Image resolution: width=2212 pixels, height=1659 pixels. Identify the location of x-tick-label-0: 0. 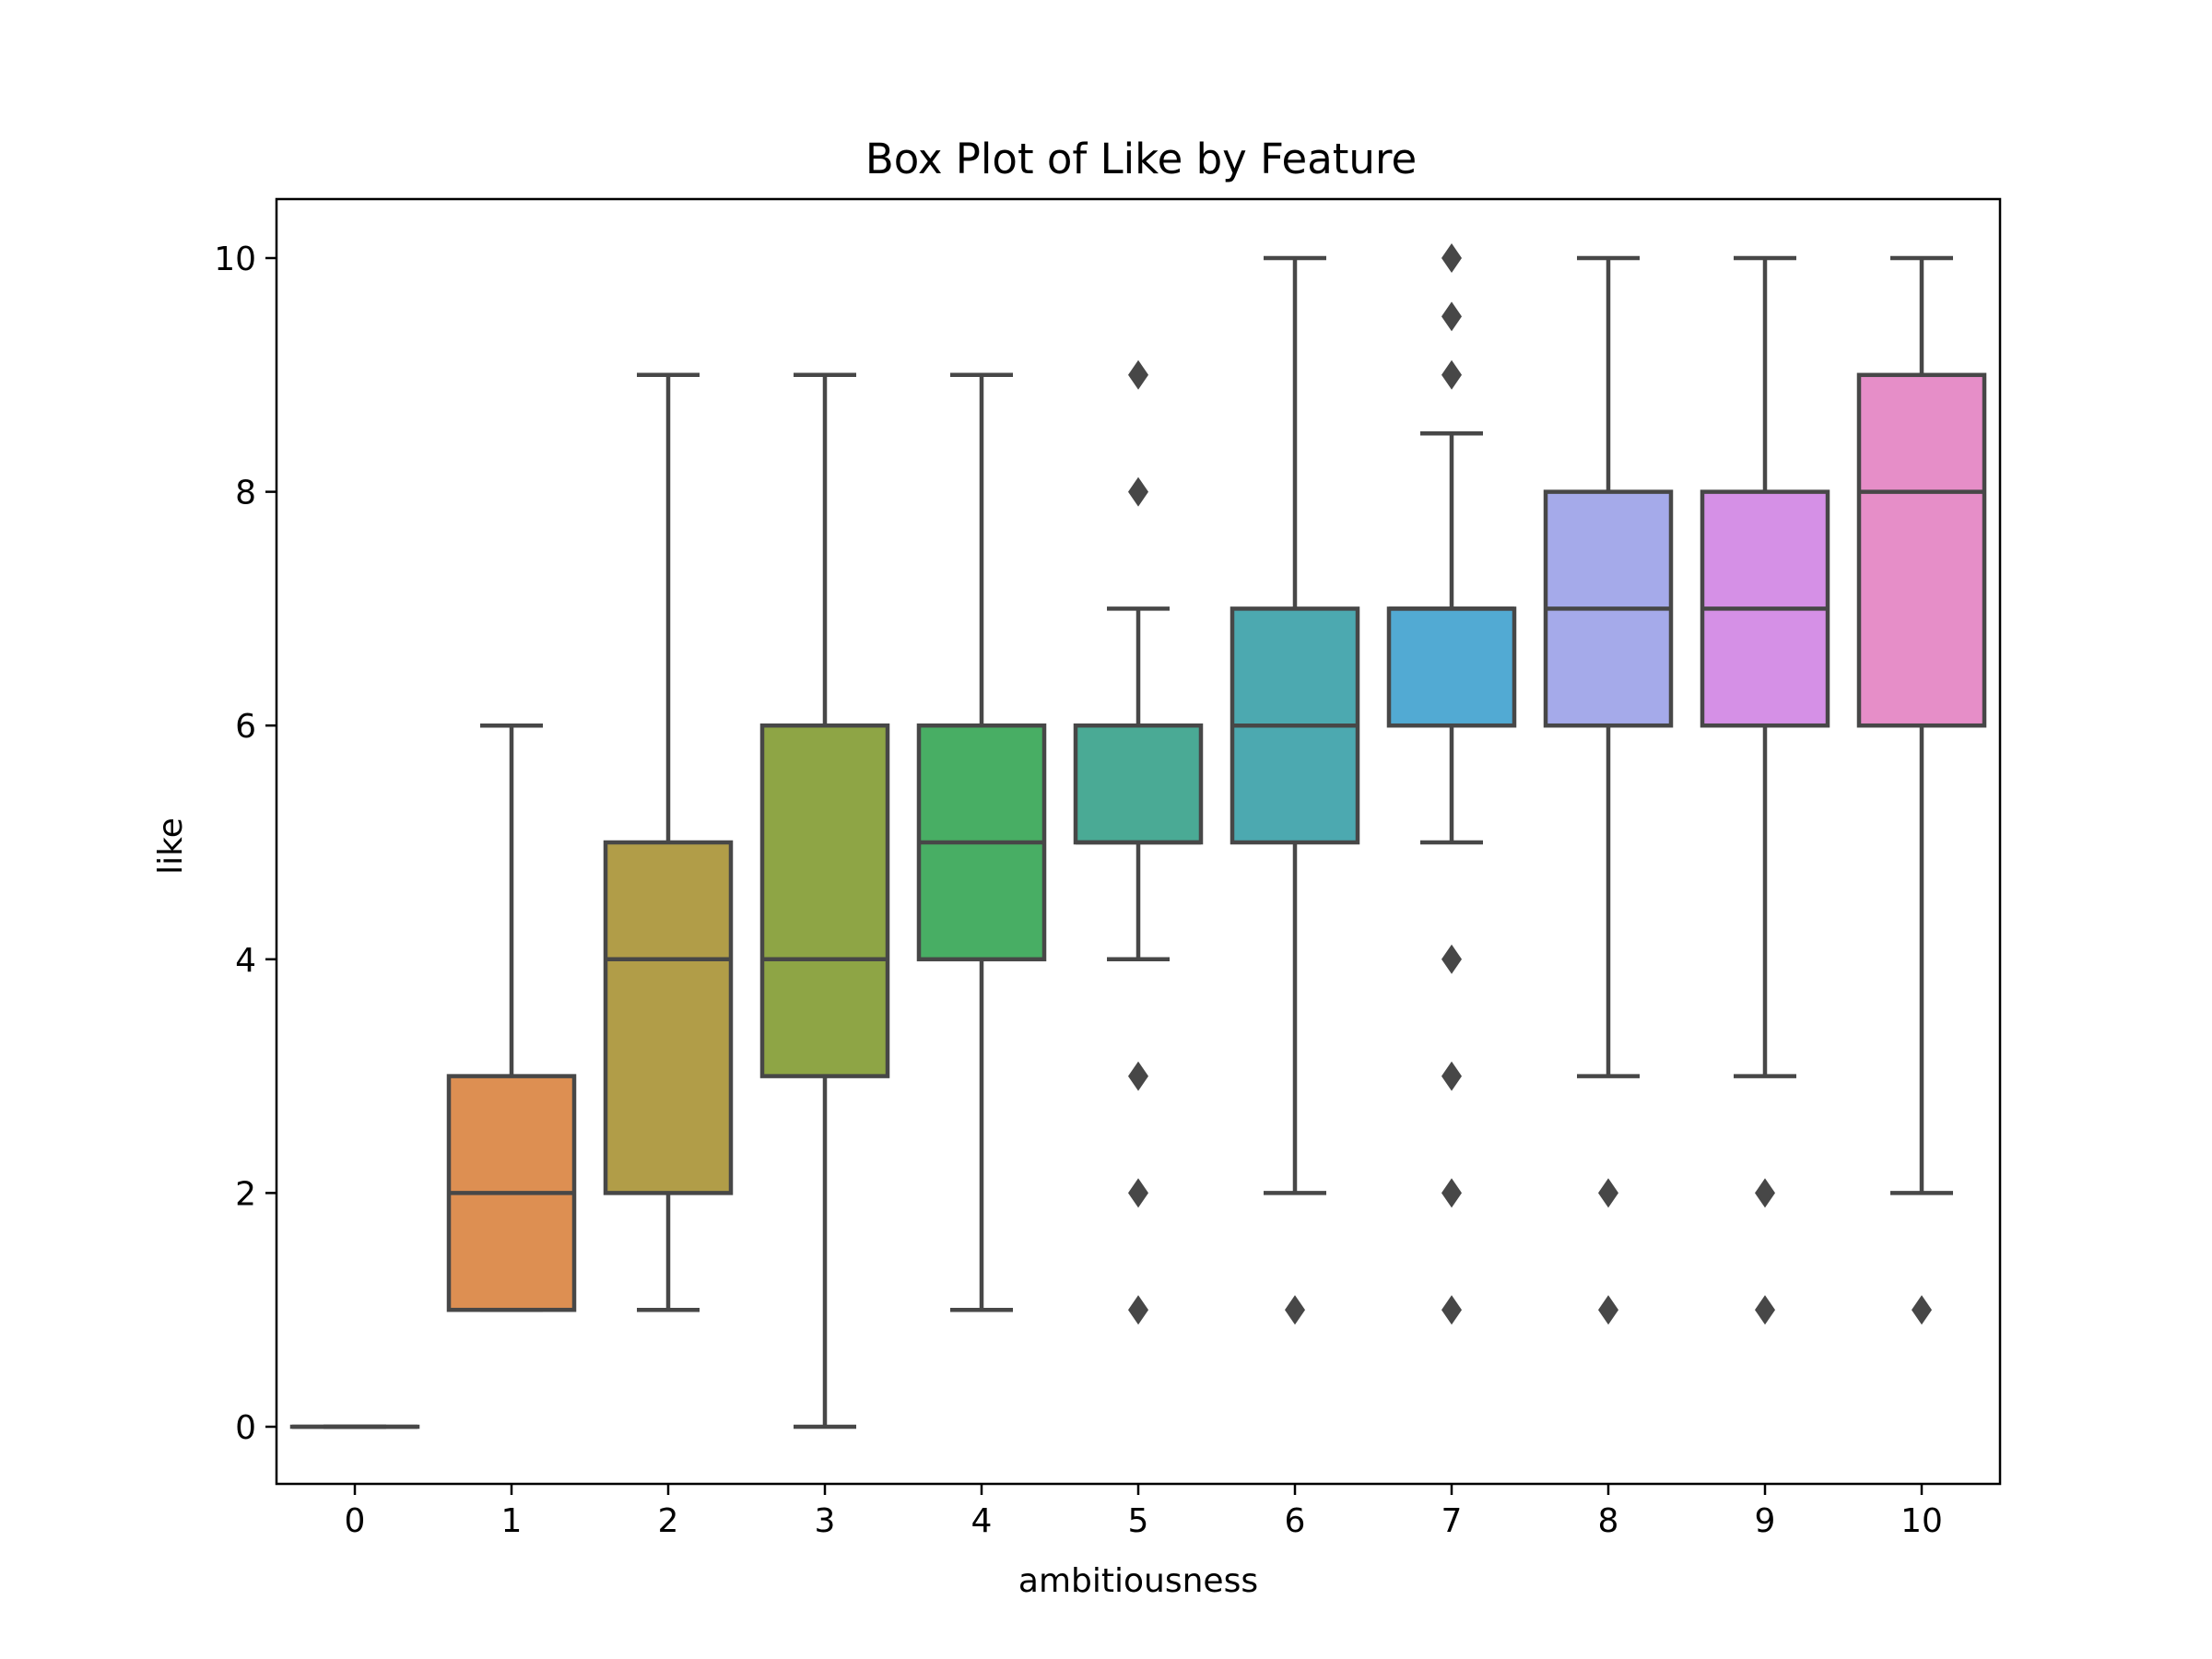
(355, 1521).